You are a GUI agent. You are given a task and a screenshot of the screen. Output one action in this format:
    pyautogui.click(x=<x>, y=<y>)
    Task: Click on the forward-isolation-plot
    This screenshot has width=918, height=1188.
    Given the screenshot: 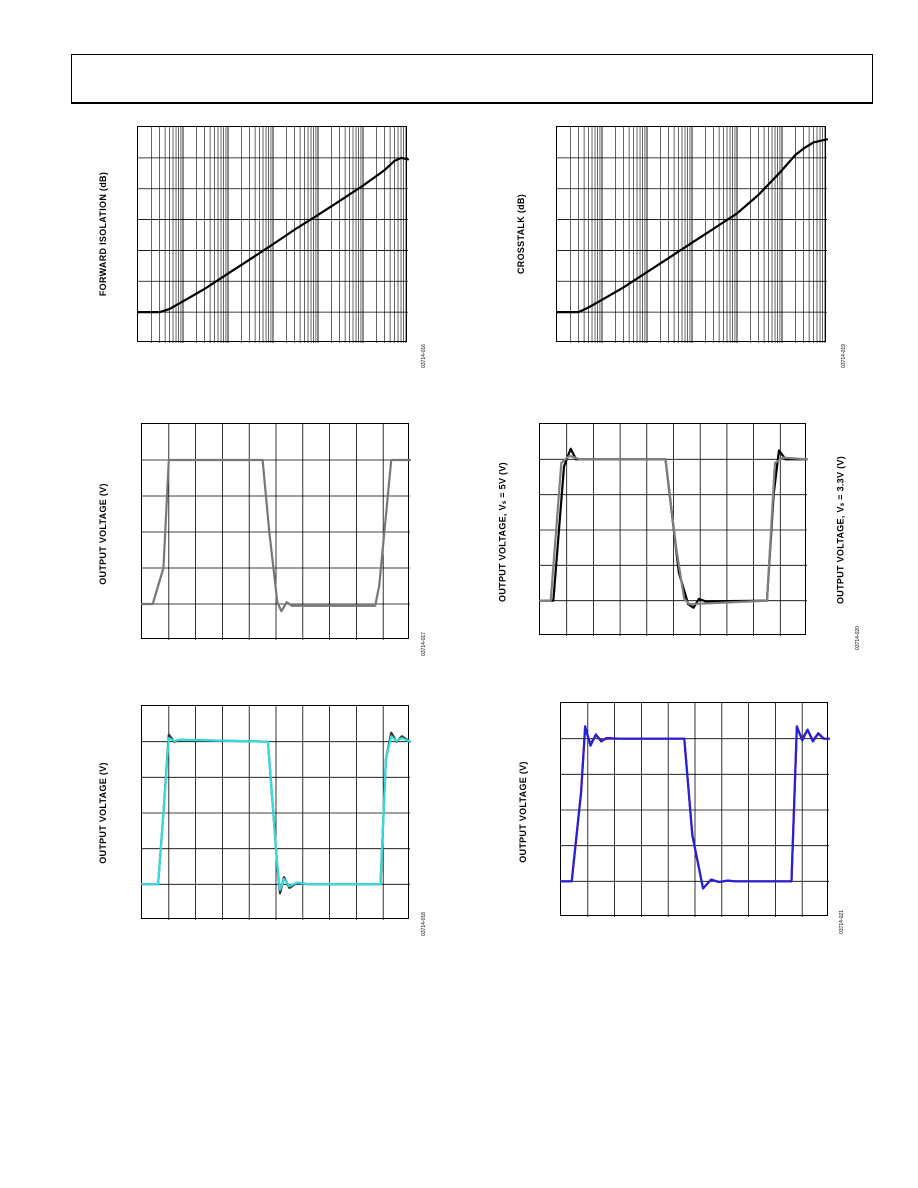 What is the action you would take?
    pyautogui.click(x=273, y=235)
    